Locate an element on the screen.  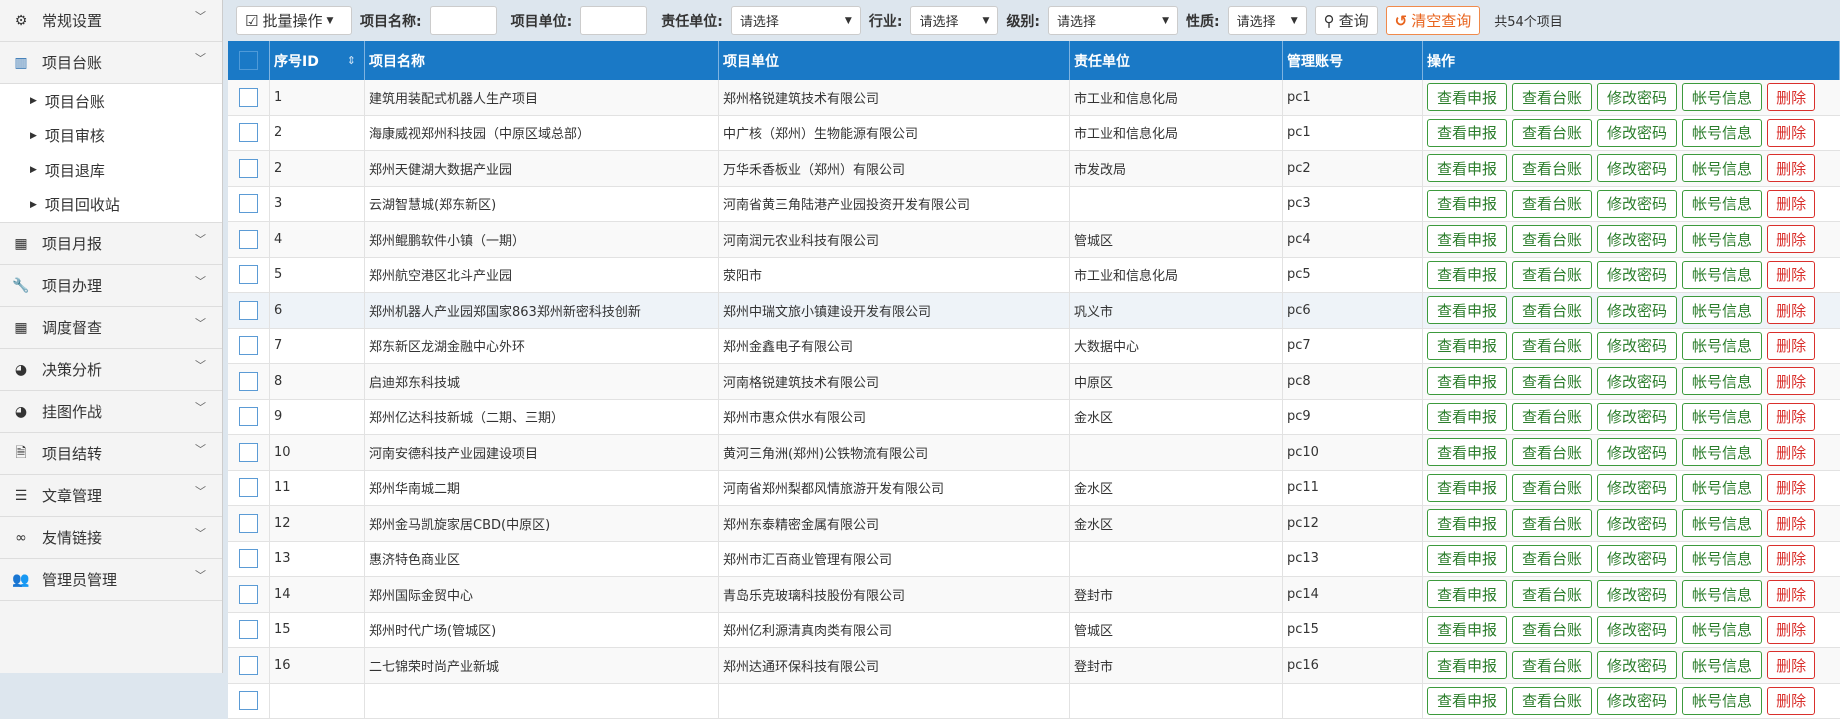
nature-select: 请选择▼ is located at coordinates (1267, 20).